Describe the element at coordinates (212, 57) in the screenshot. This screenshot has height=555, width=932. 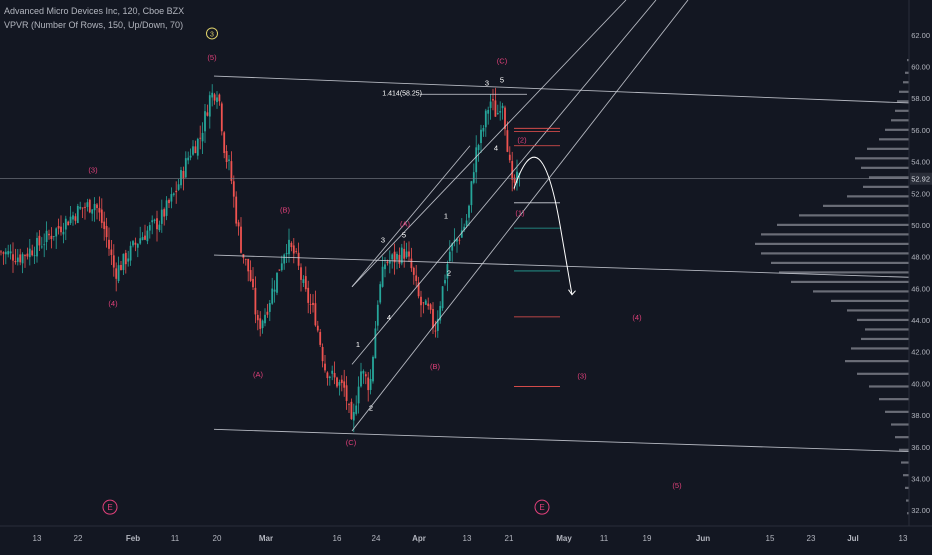
I see `wave-label: (5)` at that location.